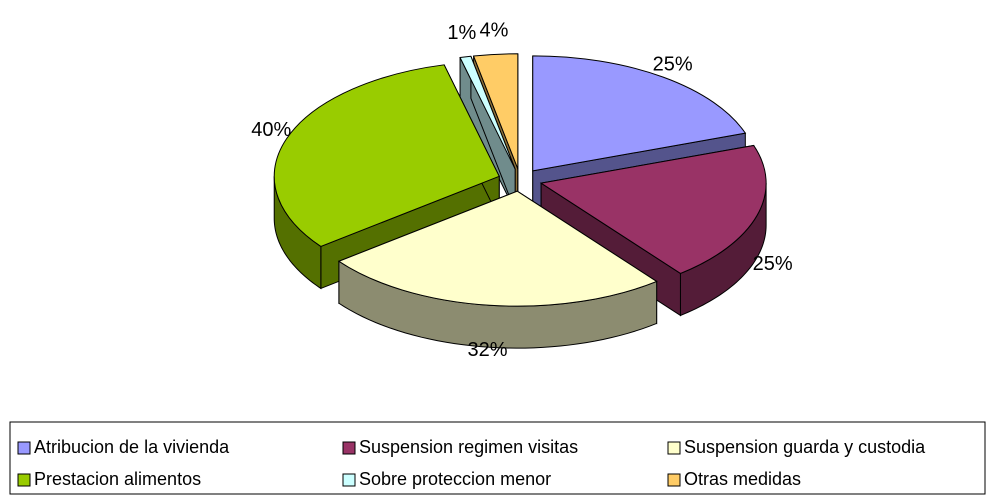 The height and width of the screenshot is (500, 990). Describe the element at coordinates (494, 30) in the screenshot. I see `data-label: 4%` at that location.